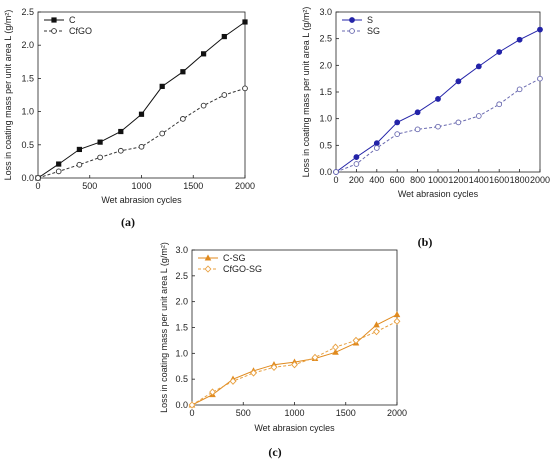 The image size is (550, 463). What do you see at coordinates (397, 180) in the screenshot?
I see `x-tick-label: 600` at bounding box center [397, 180].